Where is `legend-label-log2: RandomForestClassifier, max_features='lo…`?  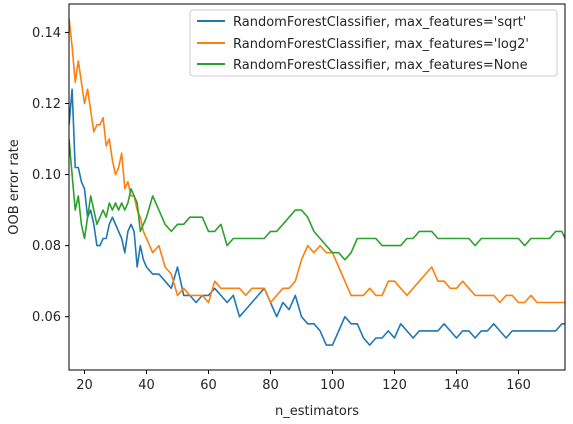 legend-label-log2: RandomForestClassifier, max_features='lo… is located at coordinates (381, 44).